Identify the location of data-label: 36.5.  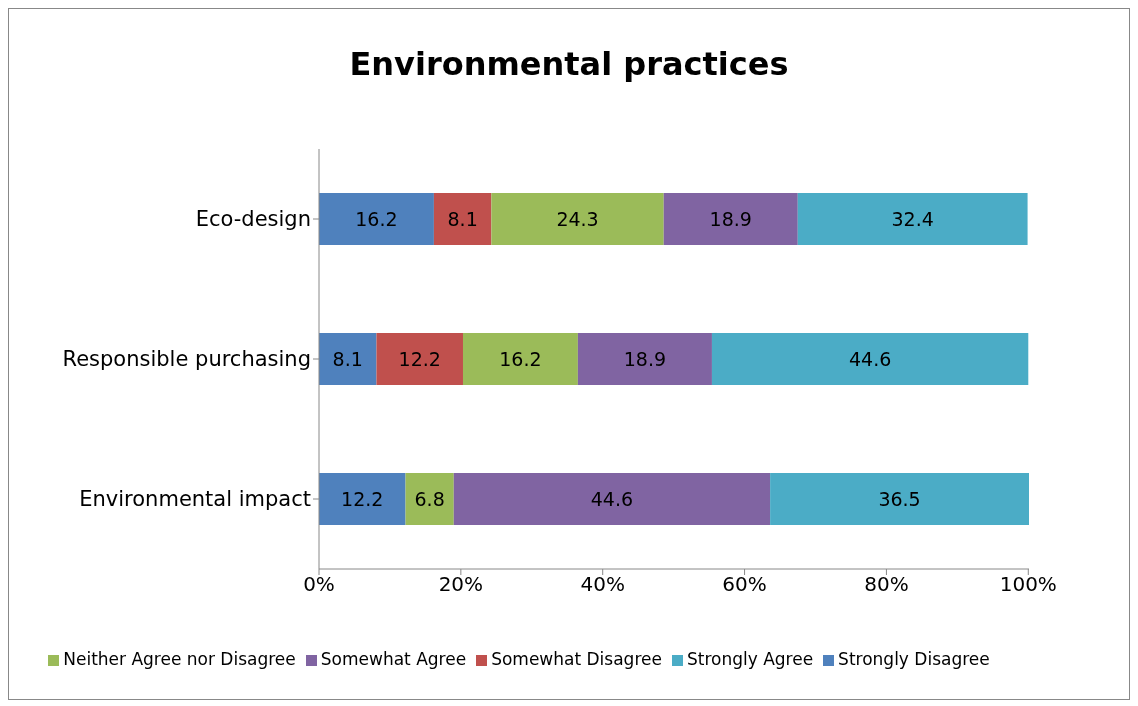
(899, 498).